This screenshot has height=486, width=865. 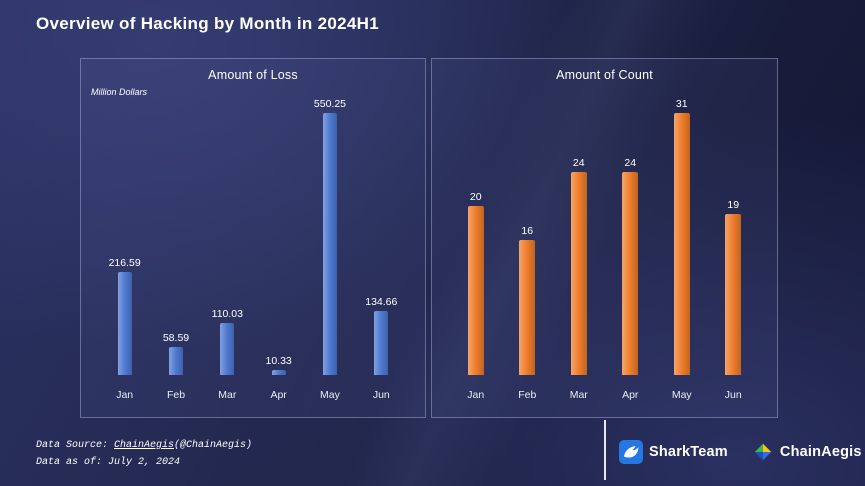 I want to click on bar-group: 550.25, so click(x=330, y=236).